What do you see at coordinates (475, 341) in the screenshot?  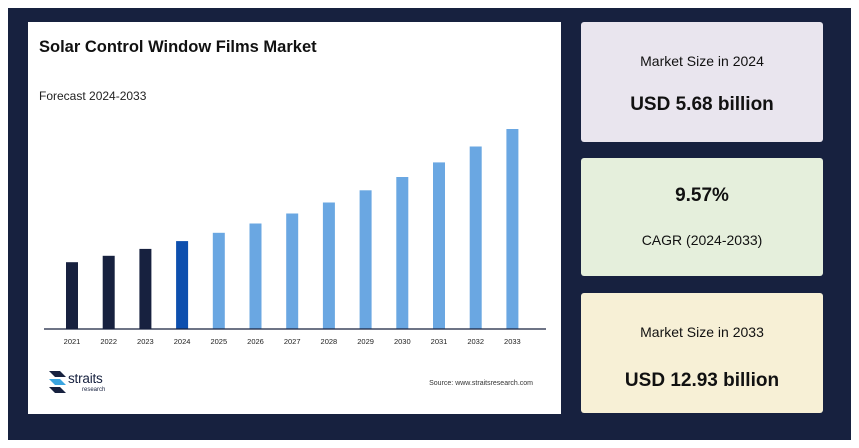 I see `x-tick-label-2032: 2032` at bounding box center [475, 341].